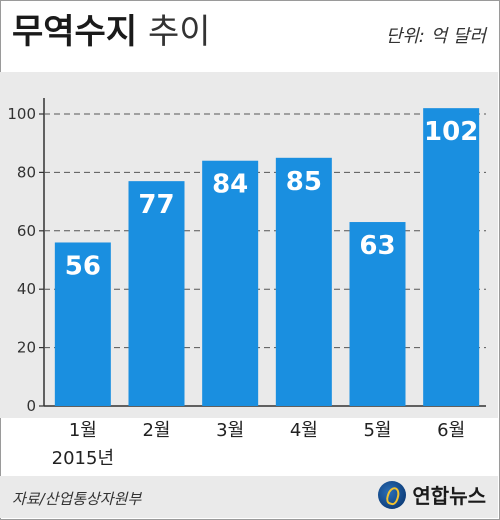  I want to click on source-text: 자료/산업통상자원부, so click(77, 499).